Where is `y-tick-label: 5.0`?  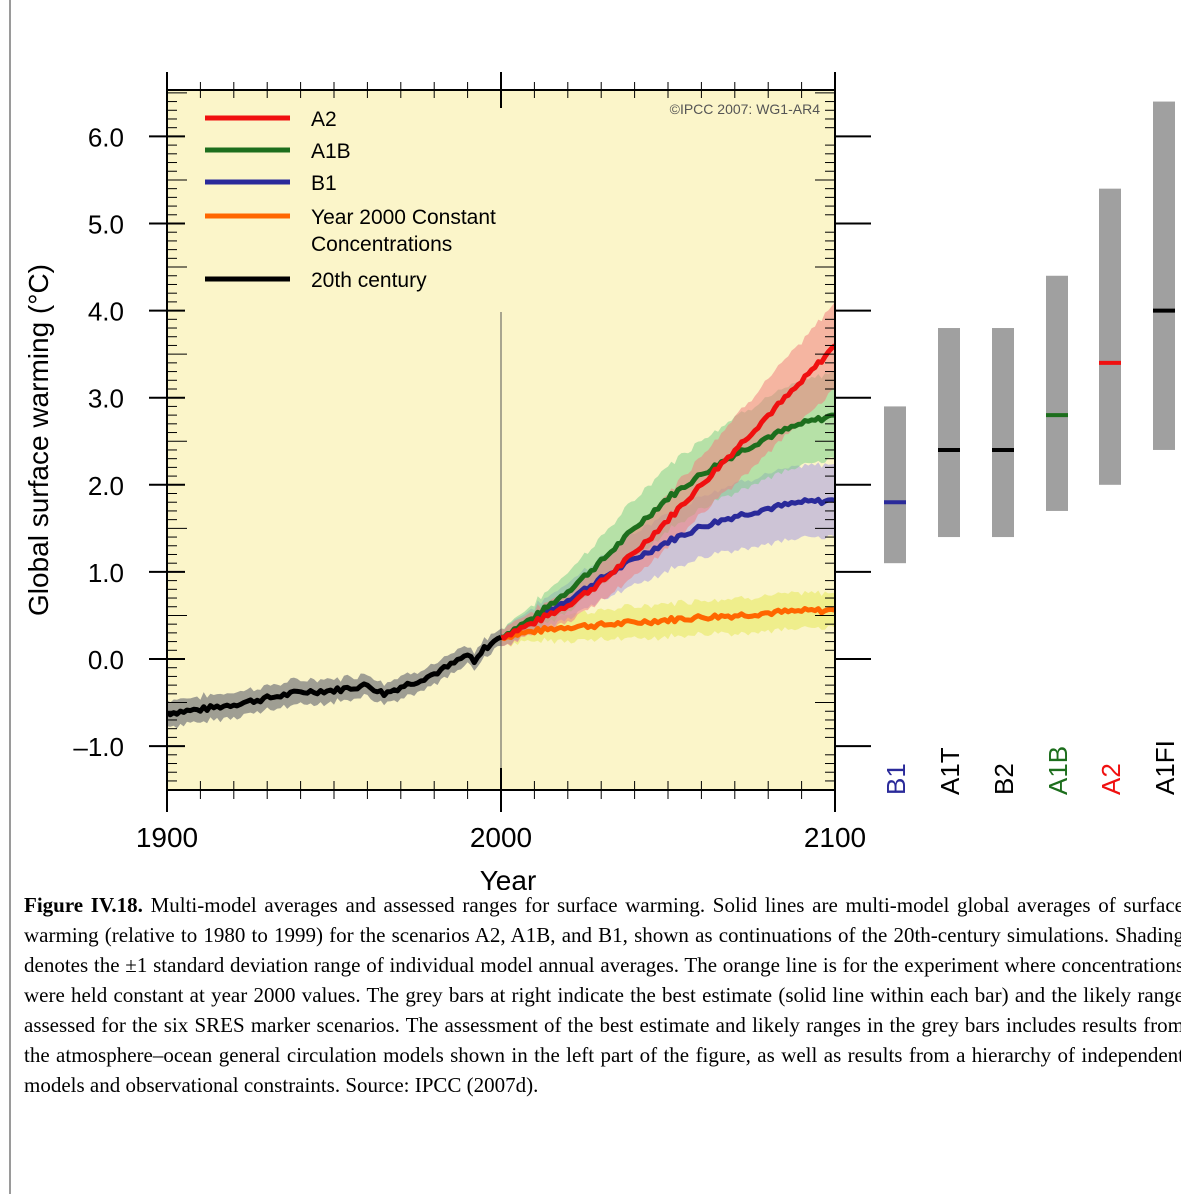 y-tick-label: 5.0 is located at coordinates (106, 225).